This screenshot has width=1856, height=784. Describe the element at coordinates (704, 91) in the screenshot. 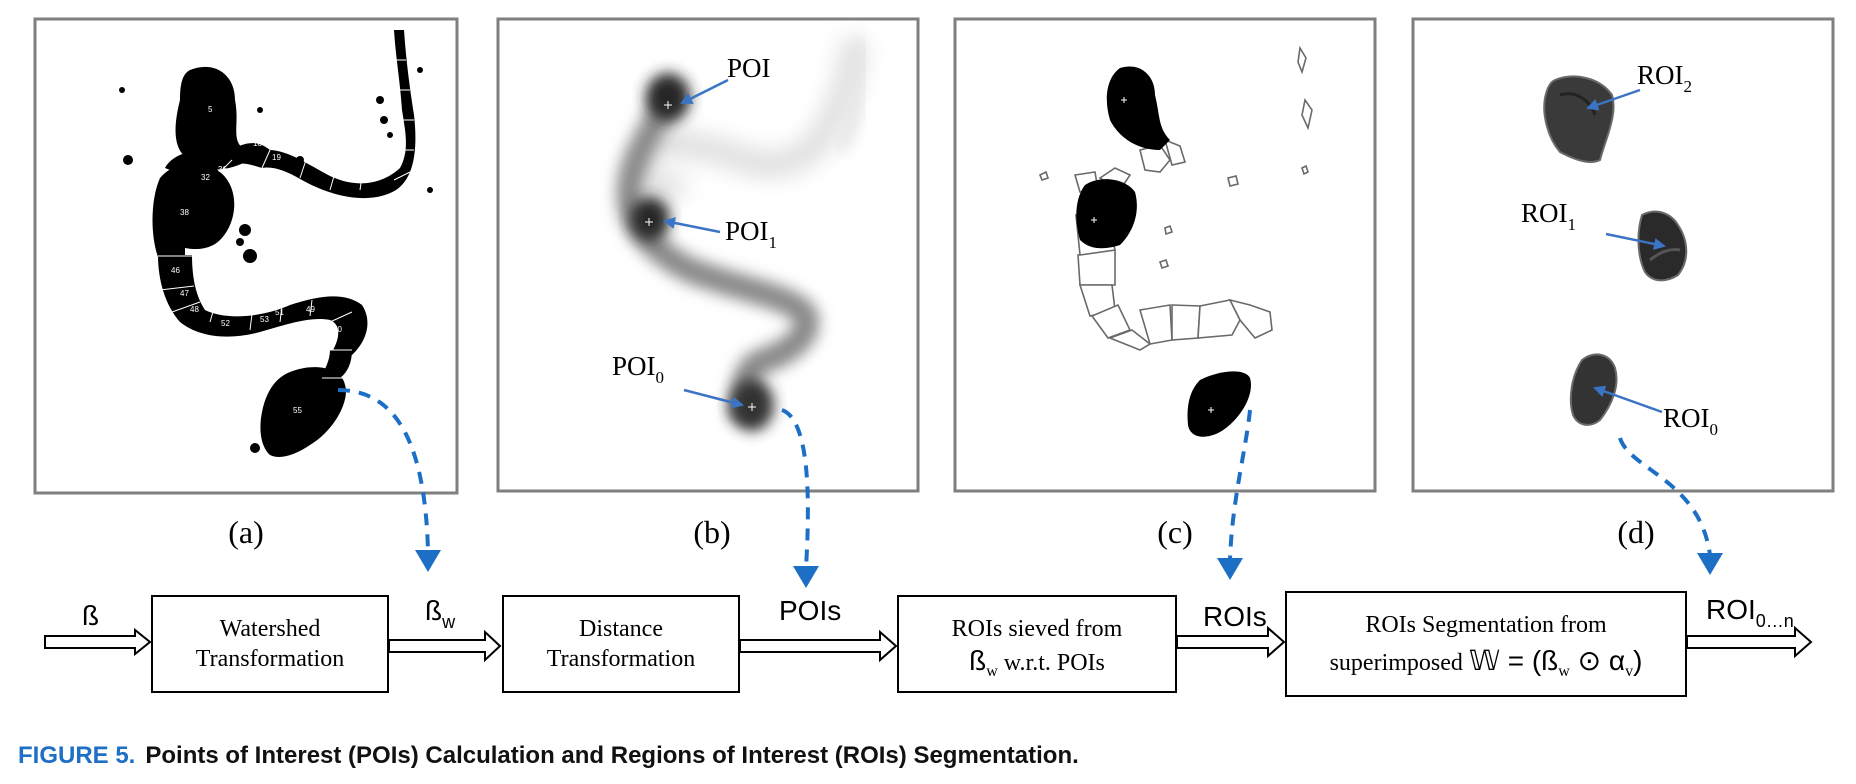

I see `poi-pointer-arrow` at that location.